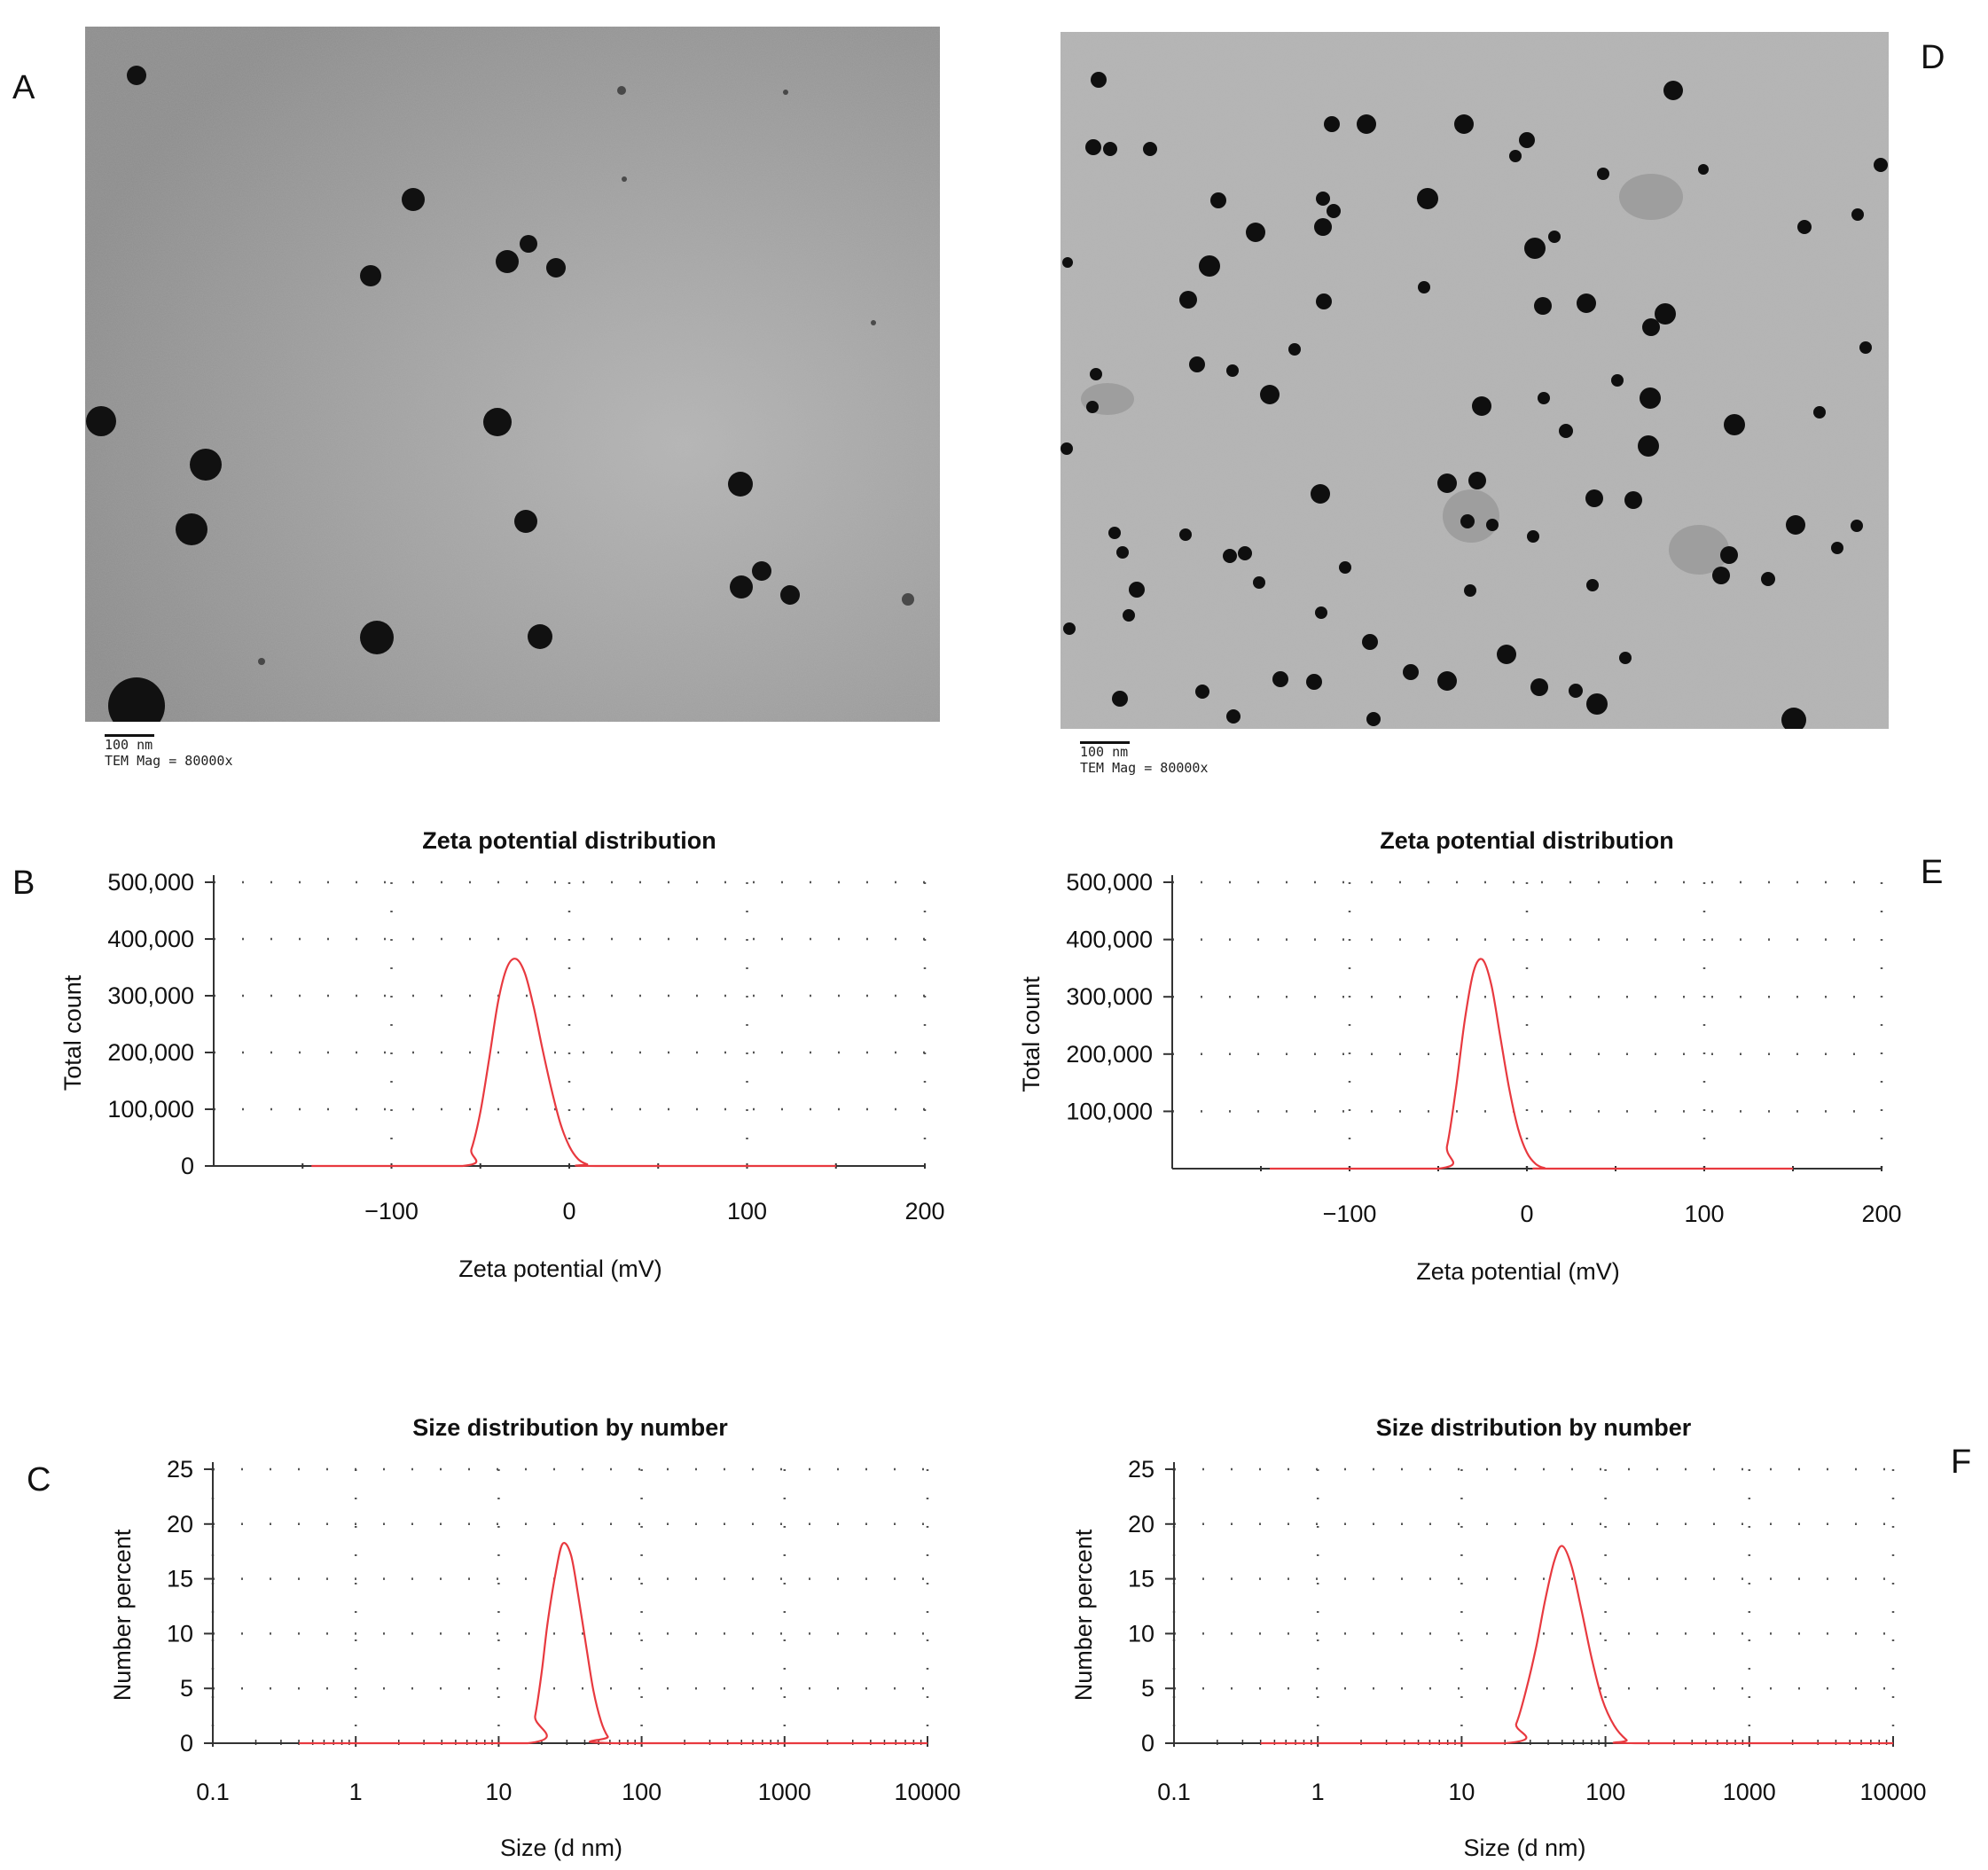  Describe the element at coordinates (1144, 758) in the screenshot. I see `scalebar-d: 100 nm TEM Mag = 80000x` at that location.